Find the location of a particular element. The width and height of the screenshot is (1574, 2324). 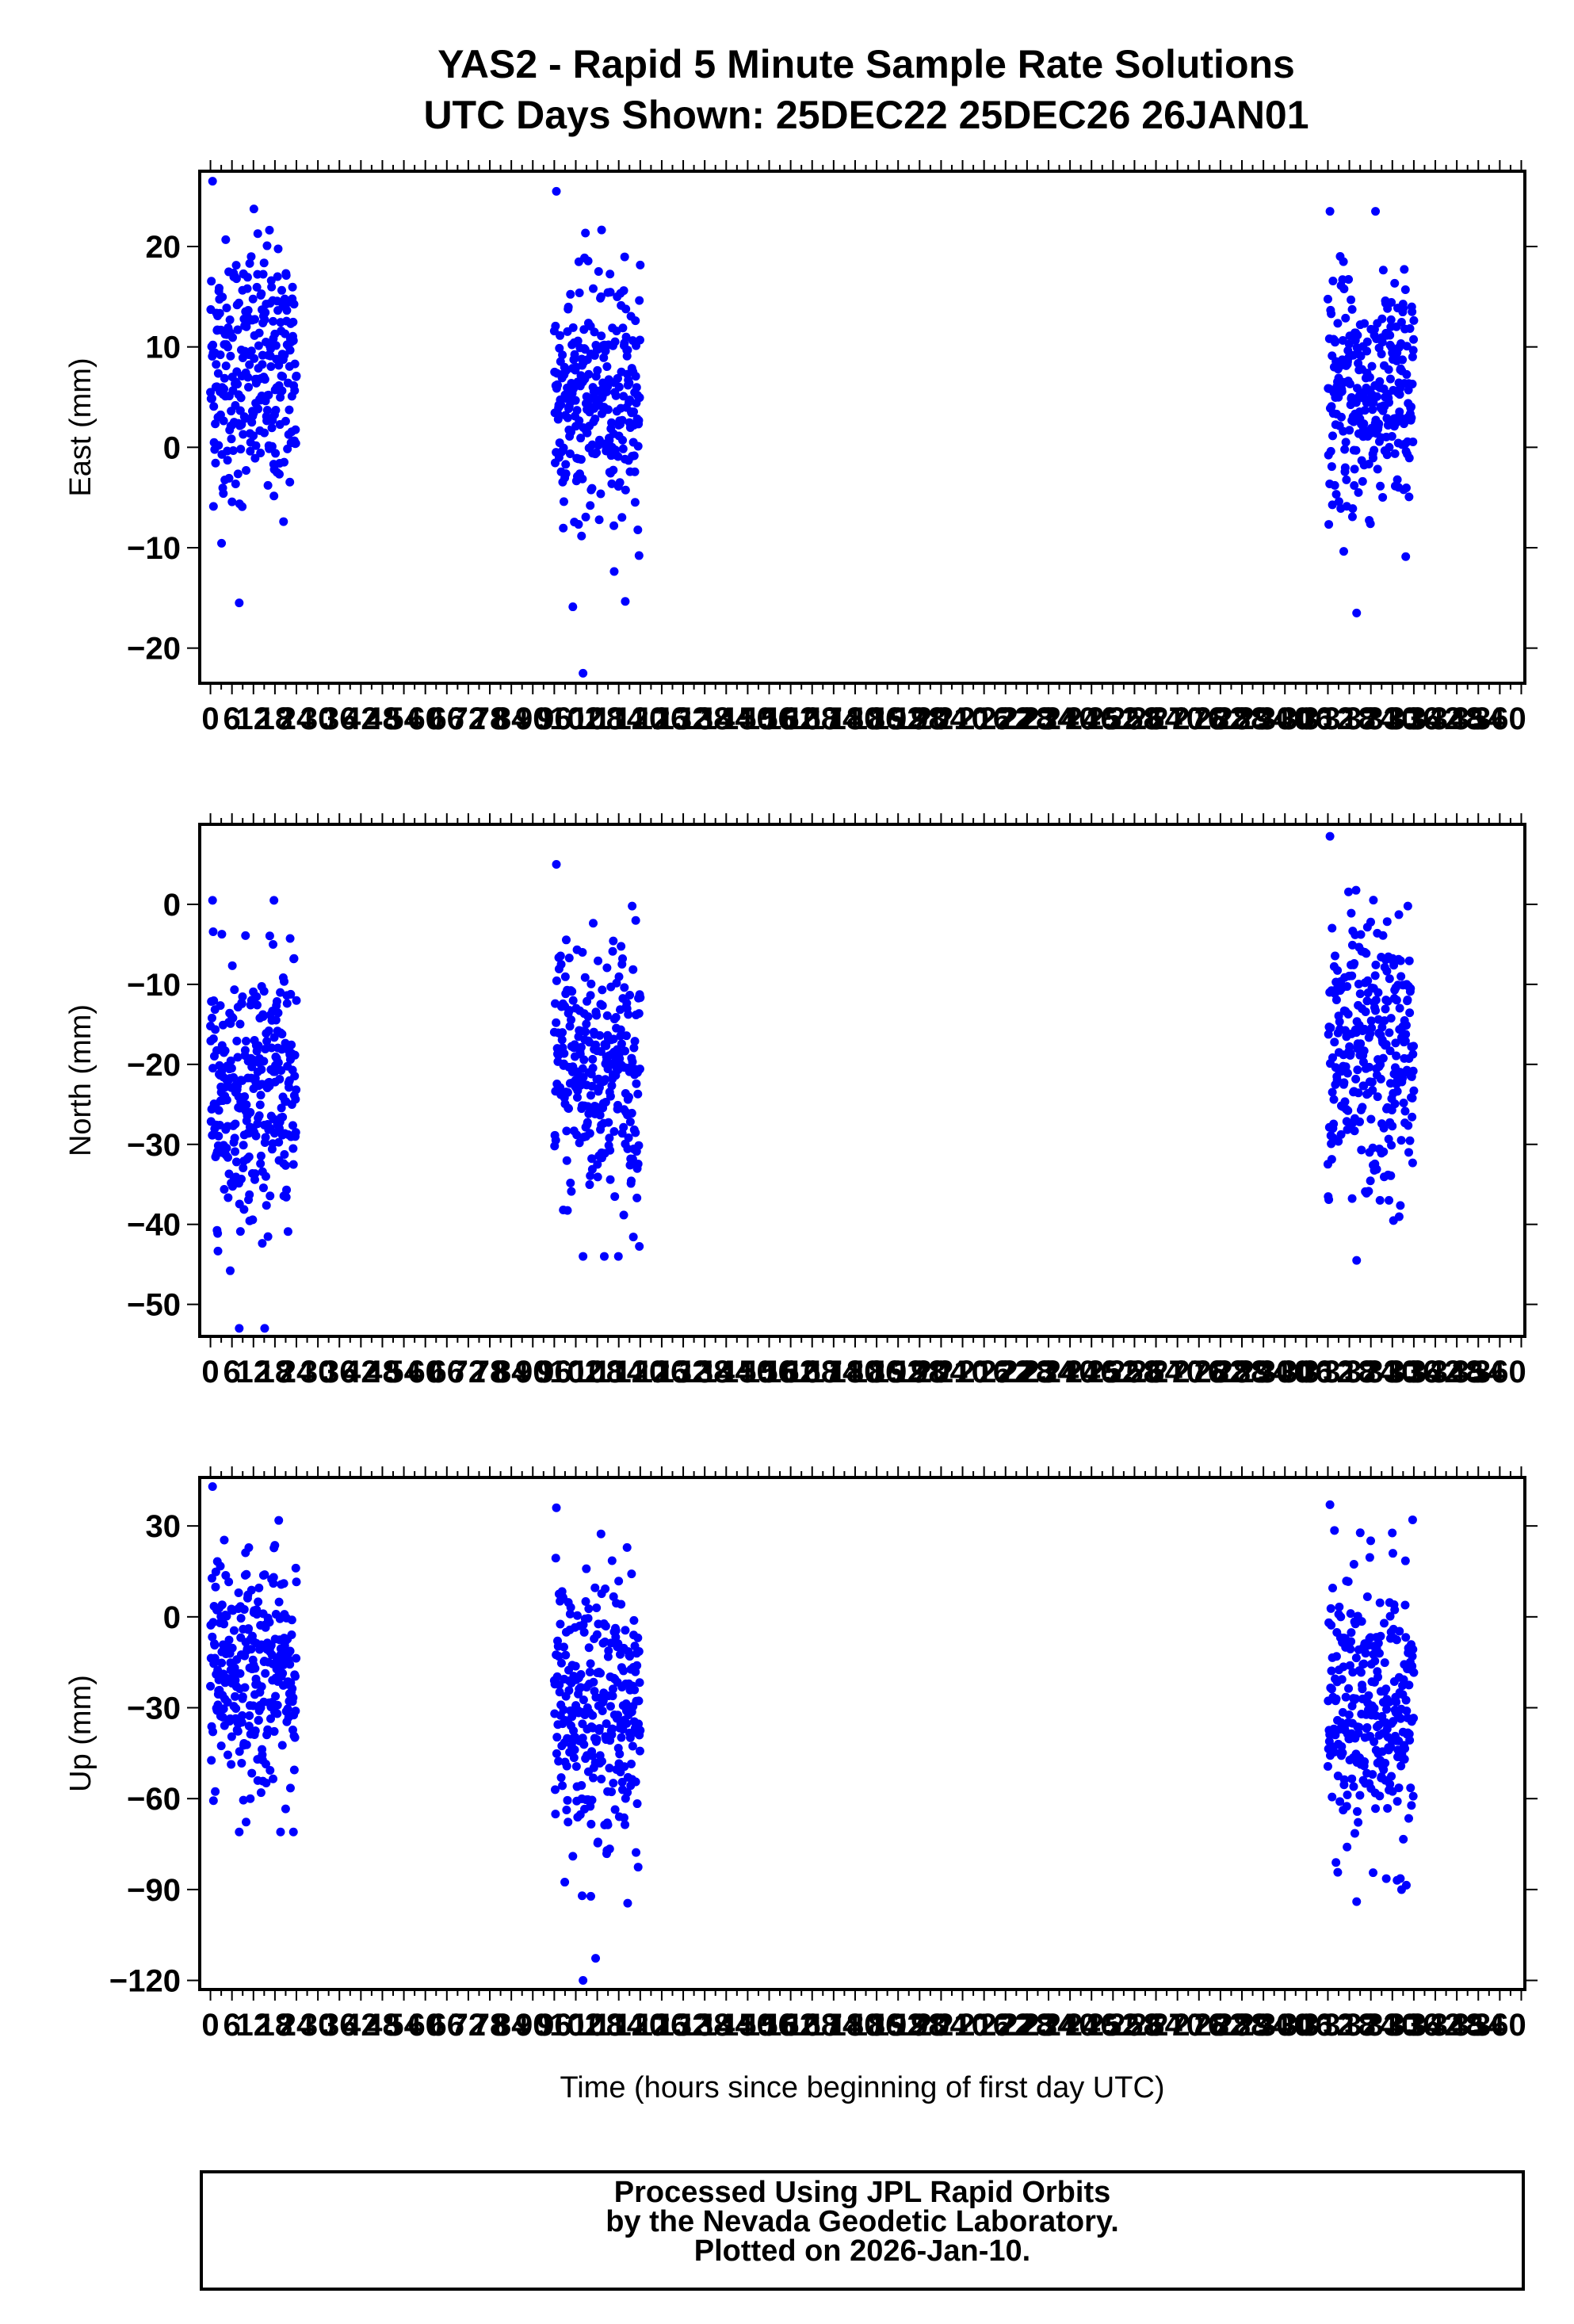

y-axis-label: Up (mm) is located at coordinates (80, 1733).